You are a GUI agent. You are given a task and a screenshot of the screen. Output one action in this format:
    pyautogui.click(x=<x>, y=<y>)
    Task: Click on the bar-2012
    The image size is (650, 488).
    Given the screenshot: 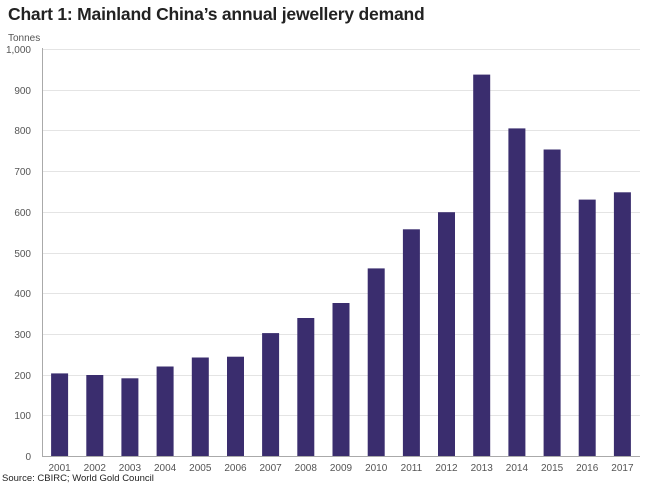 What is the action you would take?
    pyautogui.click(x=446, y=334)
    